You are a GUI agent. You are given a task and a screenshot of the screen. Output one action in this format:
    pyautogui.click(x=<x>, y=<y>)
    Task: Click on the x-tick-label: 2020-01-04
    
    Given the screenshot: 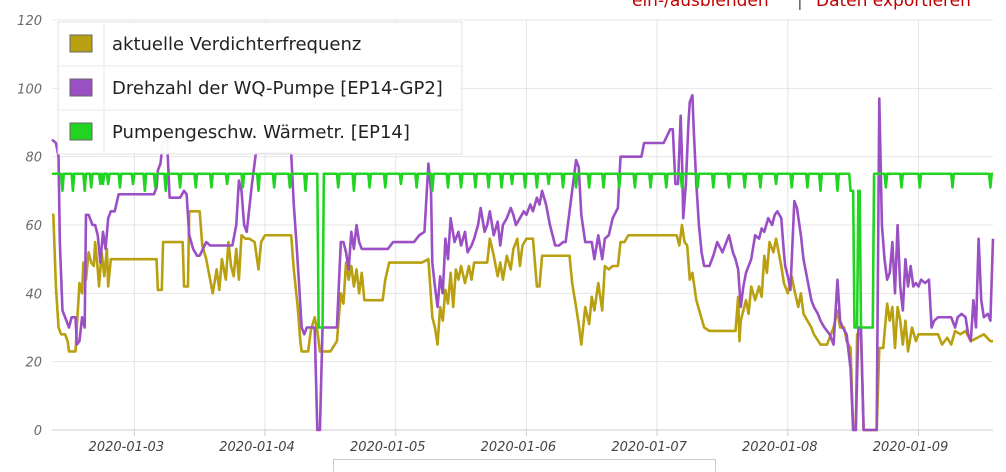 What is the action you would take?
    pyautogui.click(x=257, y=447)
    